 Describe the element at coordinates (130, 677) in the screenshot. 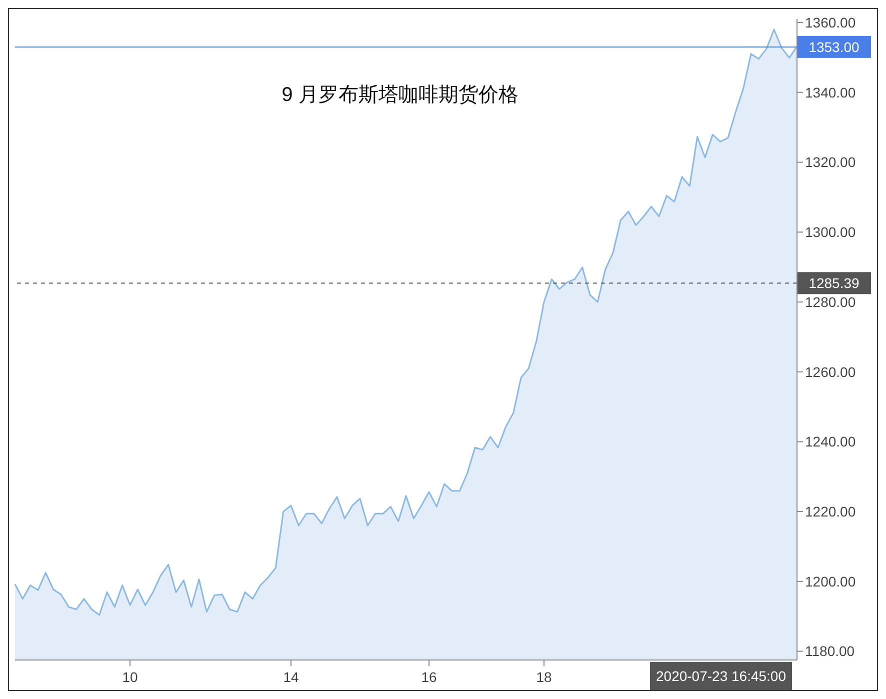

I see `x-tick-label: 10` at that location.